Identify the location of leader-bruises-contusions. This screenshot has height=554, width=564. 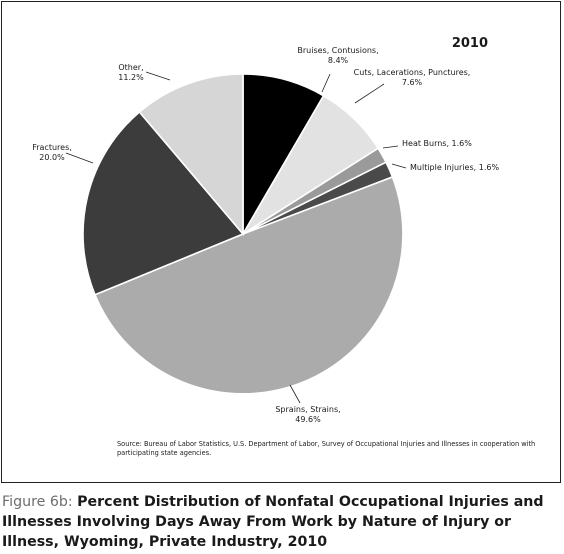
(326, 83).